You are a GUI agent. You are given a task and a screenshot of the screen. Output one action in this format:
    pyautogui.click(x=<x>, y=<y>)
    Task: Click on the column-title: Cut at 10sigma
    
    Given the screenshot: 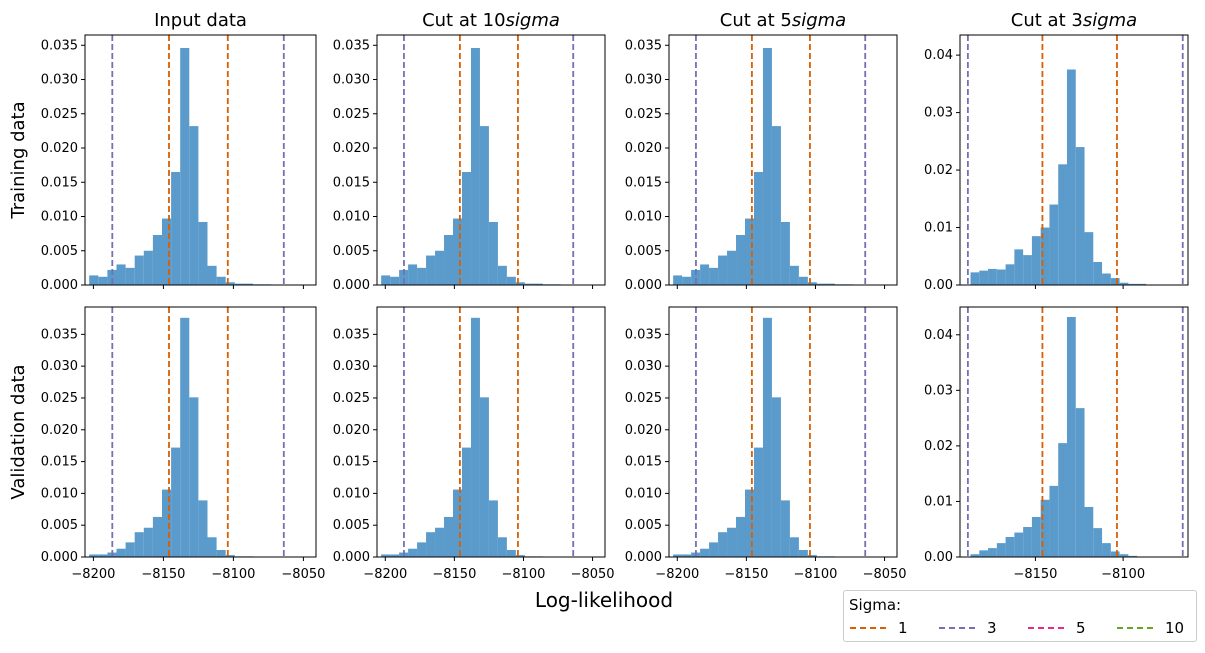 What is the action you would take?
    pyautogui.click(x=491, y=20)
    